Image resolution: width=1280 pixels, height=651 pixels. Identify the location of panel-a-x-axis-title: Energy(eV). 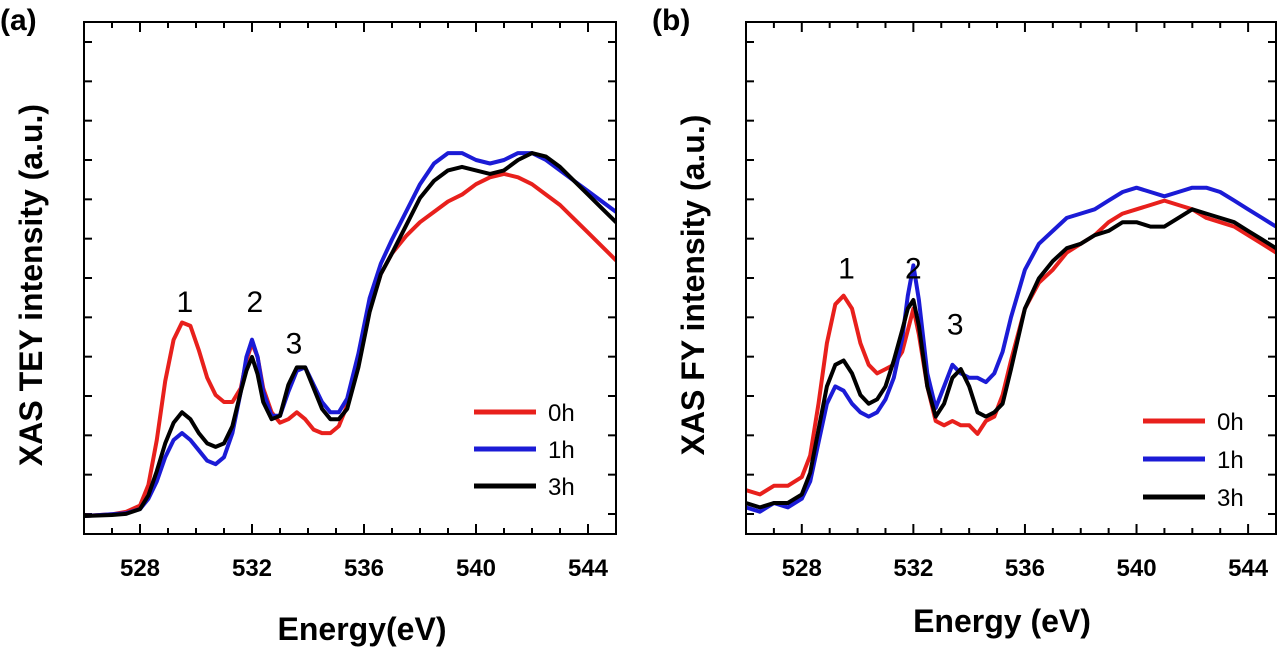
(362, 629).